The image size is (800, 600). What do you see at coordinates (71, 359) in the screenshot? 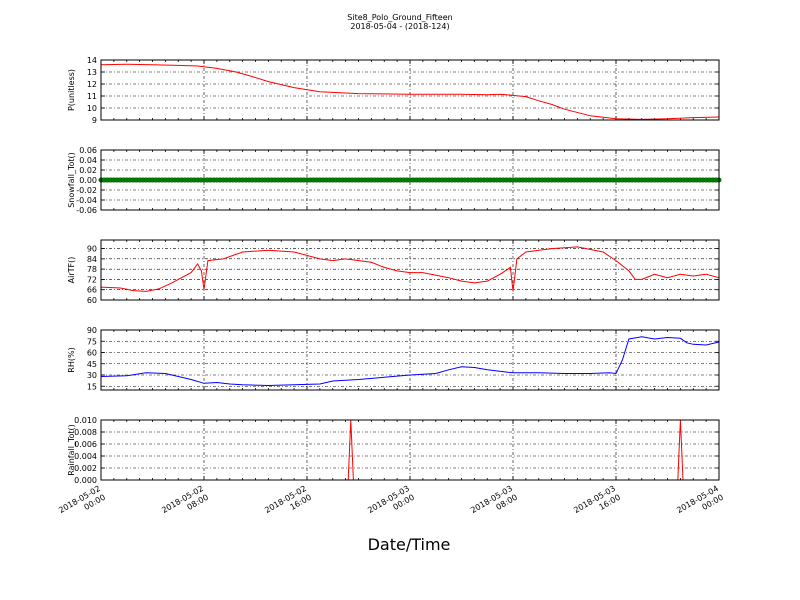
I see `y-axis-label: RH(%)` at bounding box center [71, 359].